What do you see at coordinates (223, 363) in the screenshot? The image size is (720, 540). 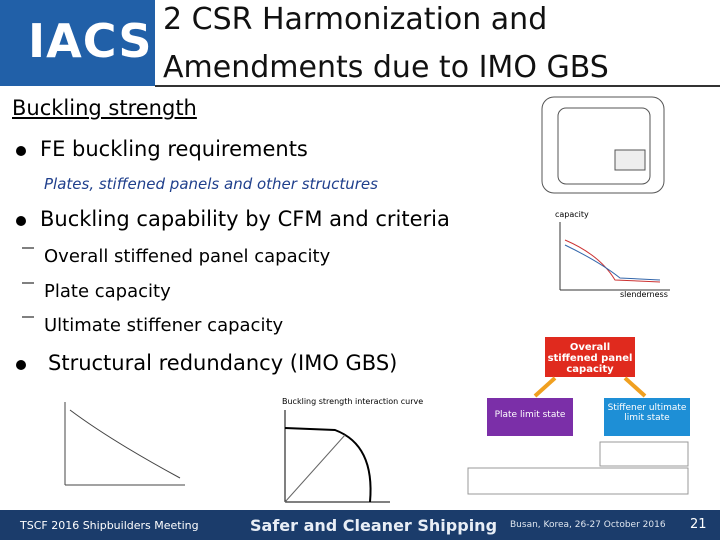 I see `bullet-text: Structural redundancy (IMO GBS)` at bounding box center [223, 363].